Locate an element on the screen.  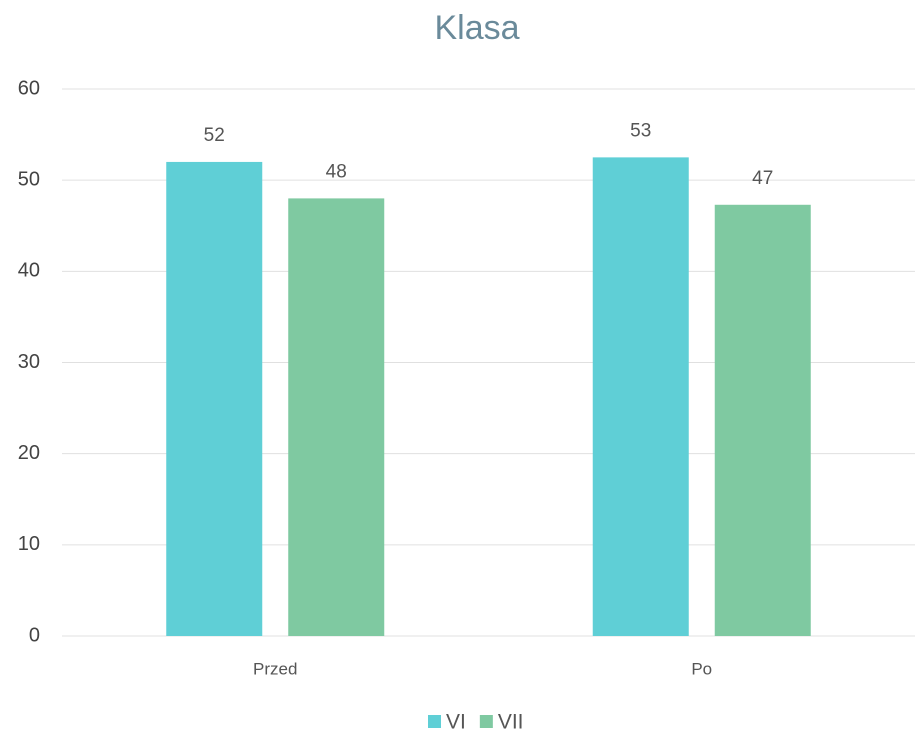
y-tick-label: 30 is located at coordinates (29, 362).